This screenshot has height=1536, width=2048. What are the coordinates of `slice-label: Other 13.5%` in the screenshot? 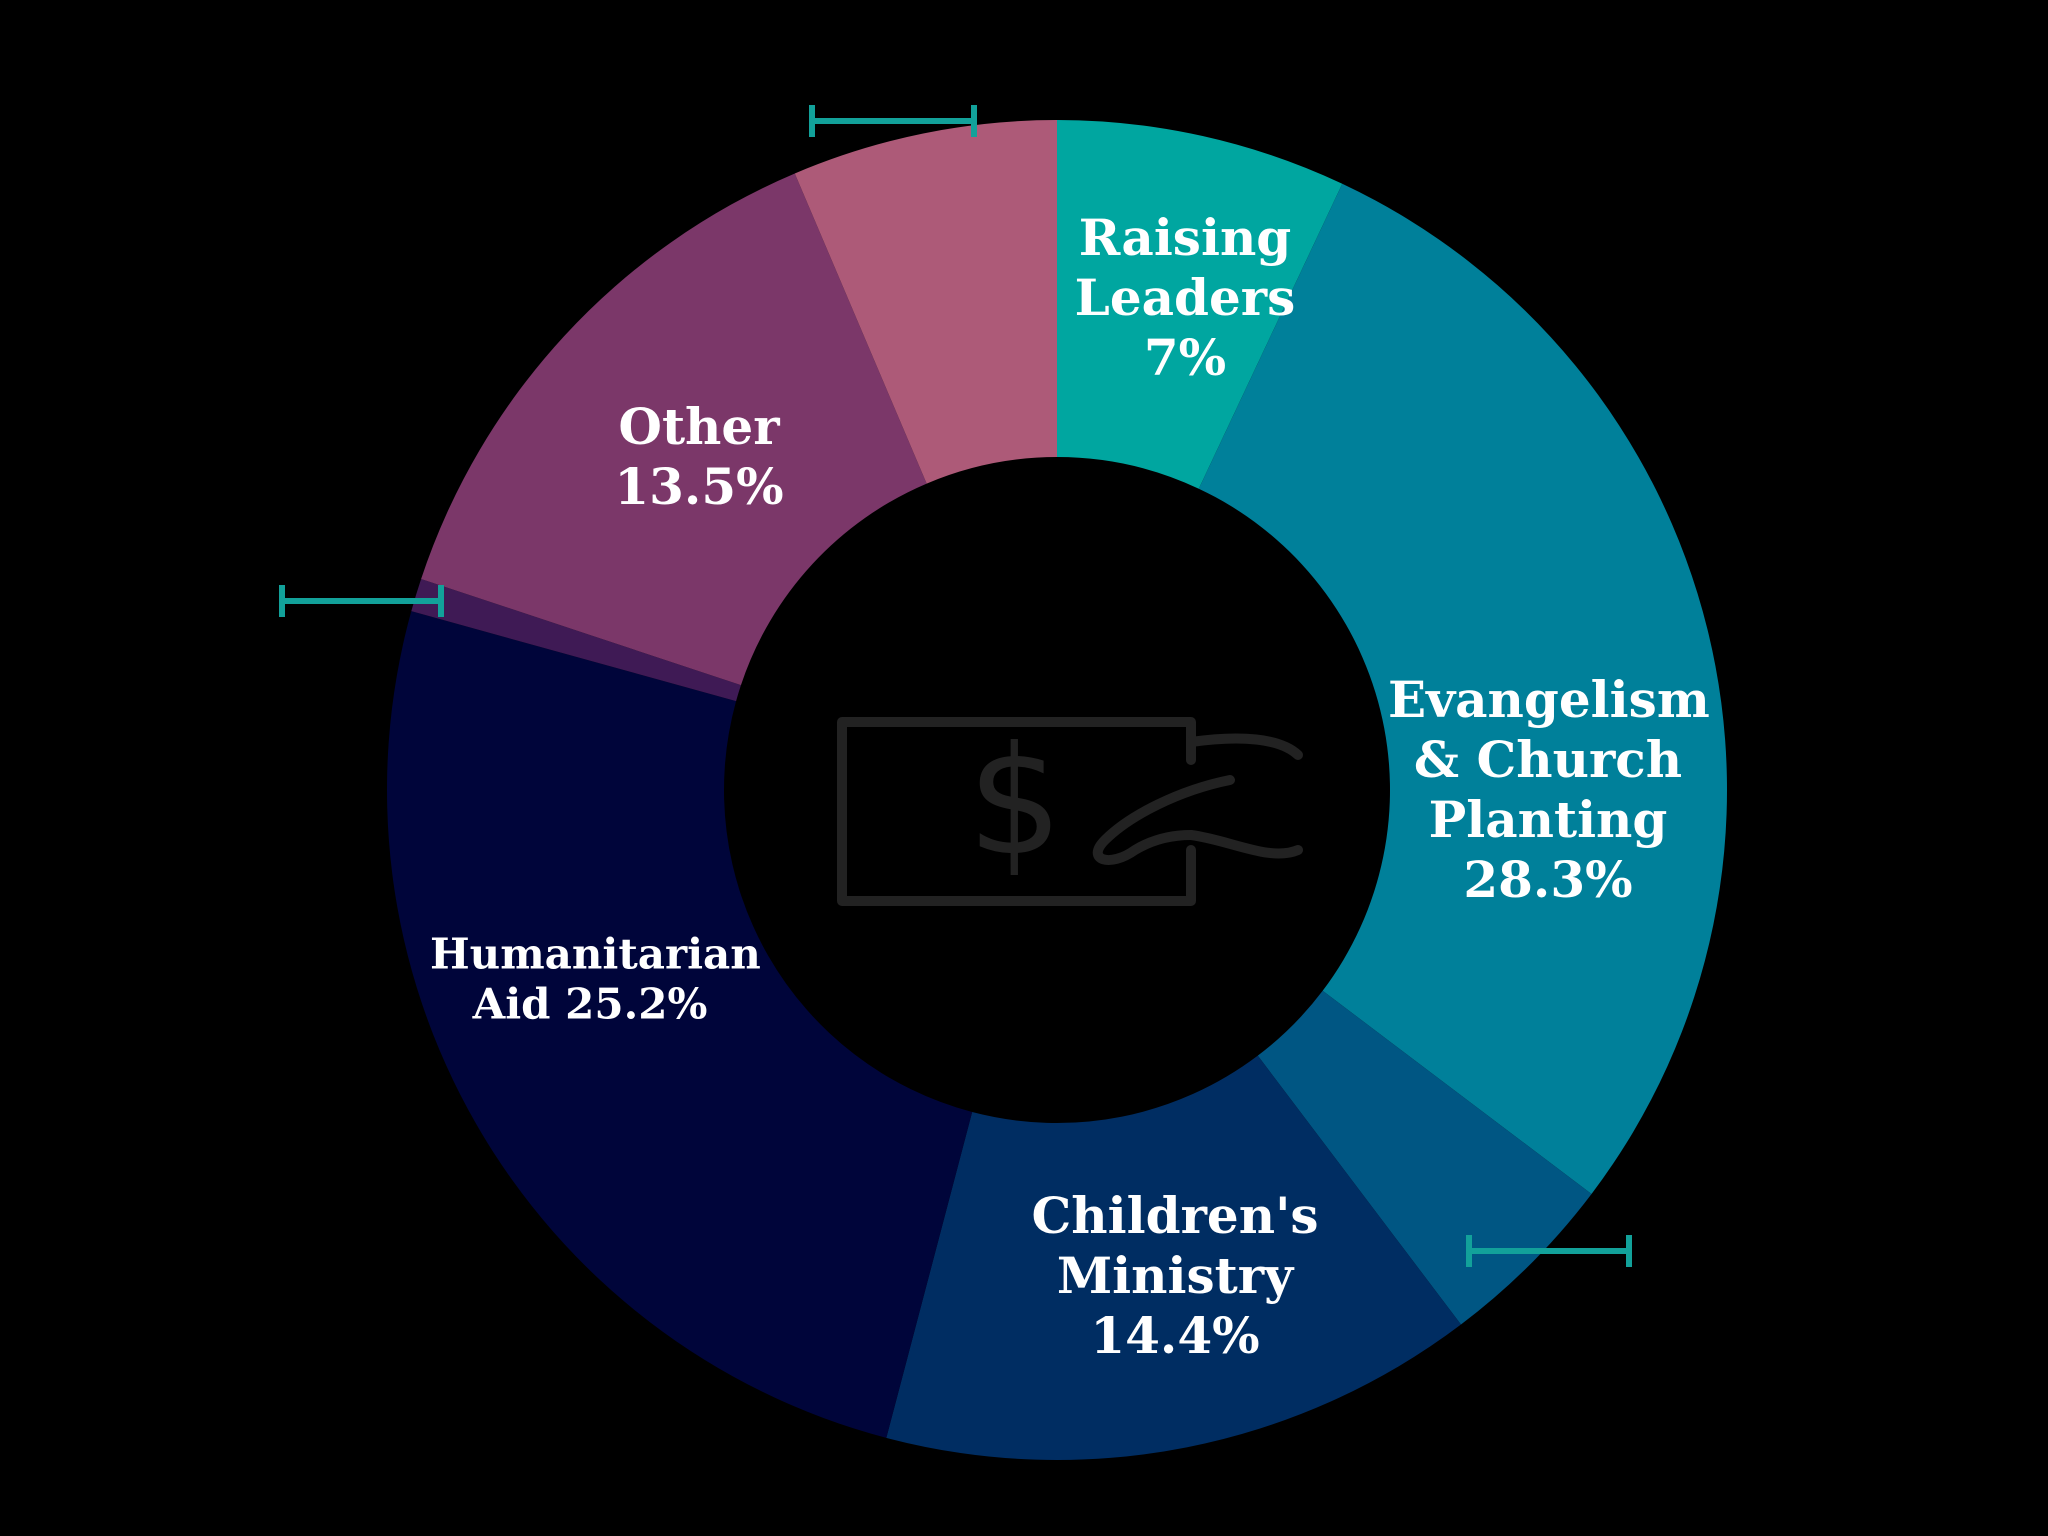 It's located at (699, 457).